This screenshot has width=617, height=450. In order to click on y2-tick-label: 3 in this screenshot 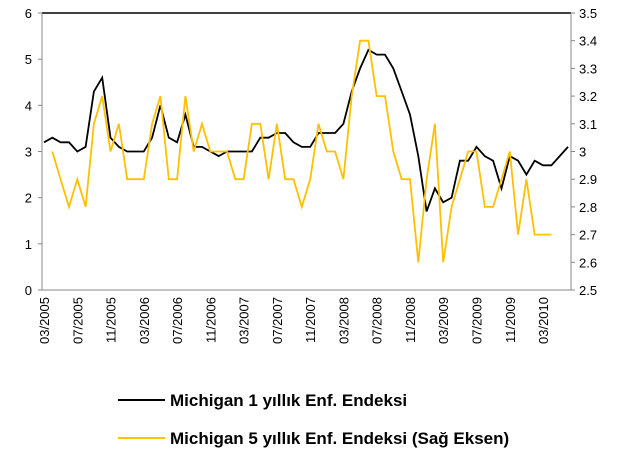, I will do `click(582, 152)`.